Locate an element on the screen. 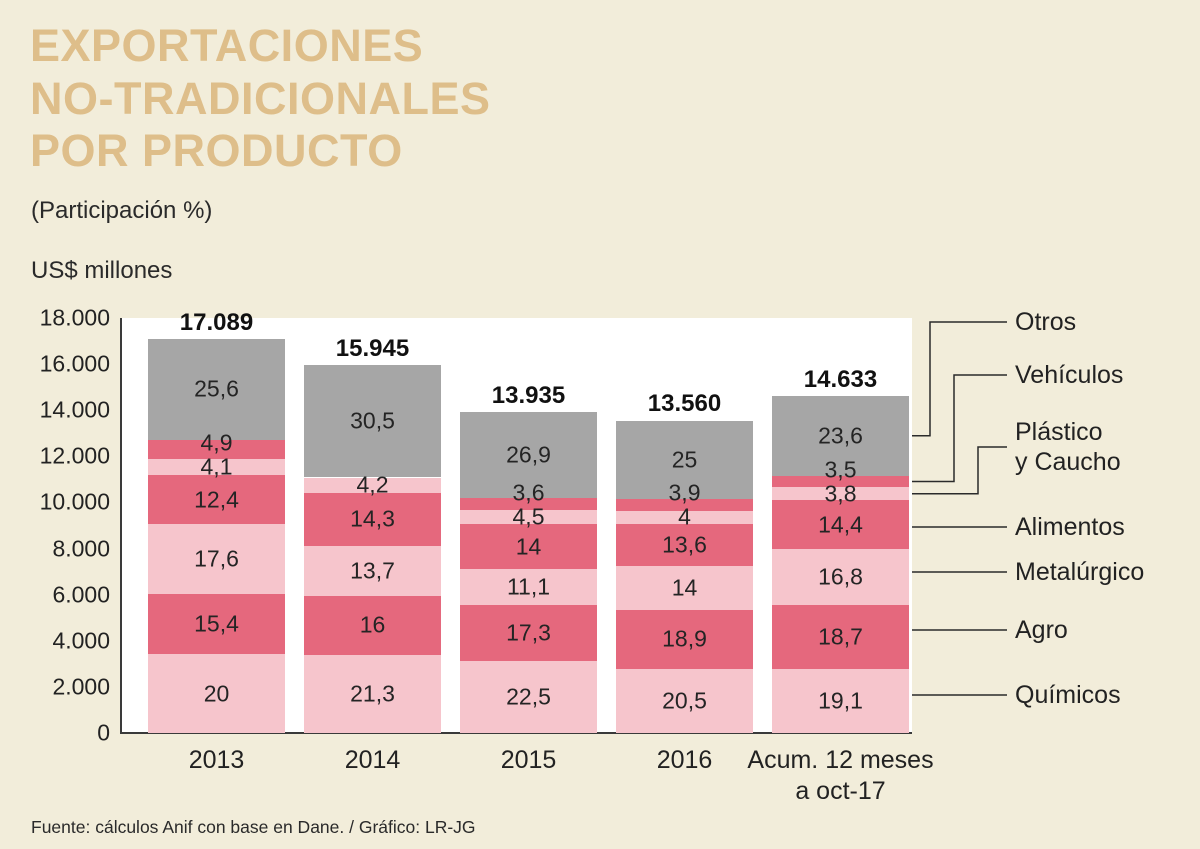 This screenshot has height=849, width=1200. segment-value-label: 13,6 is located at coordinates (684, 544).